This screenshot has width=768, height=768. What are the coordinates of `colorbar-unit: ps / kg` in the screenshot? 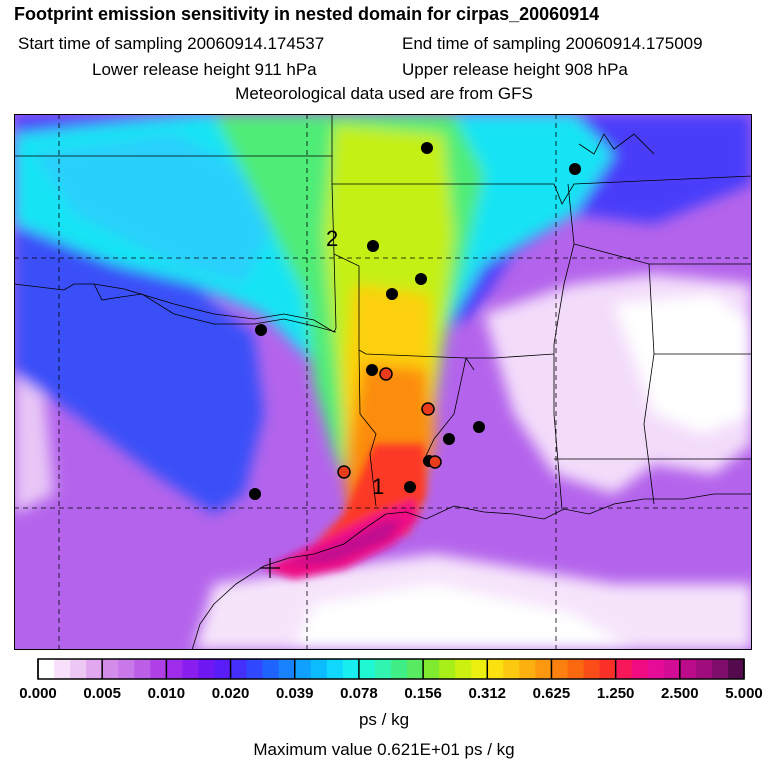 It's located at (384, 719).